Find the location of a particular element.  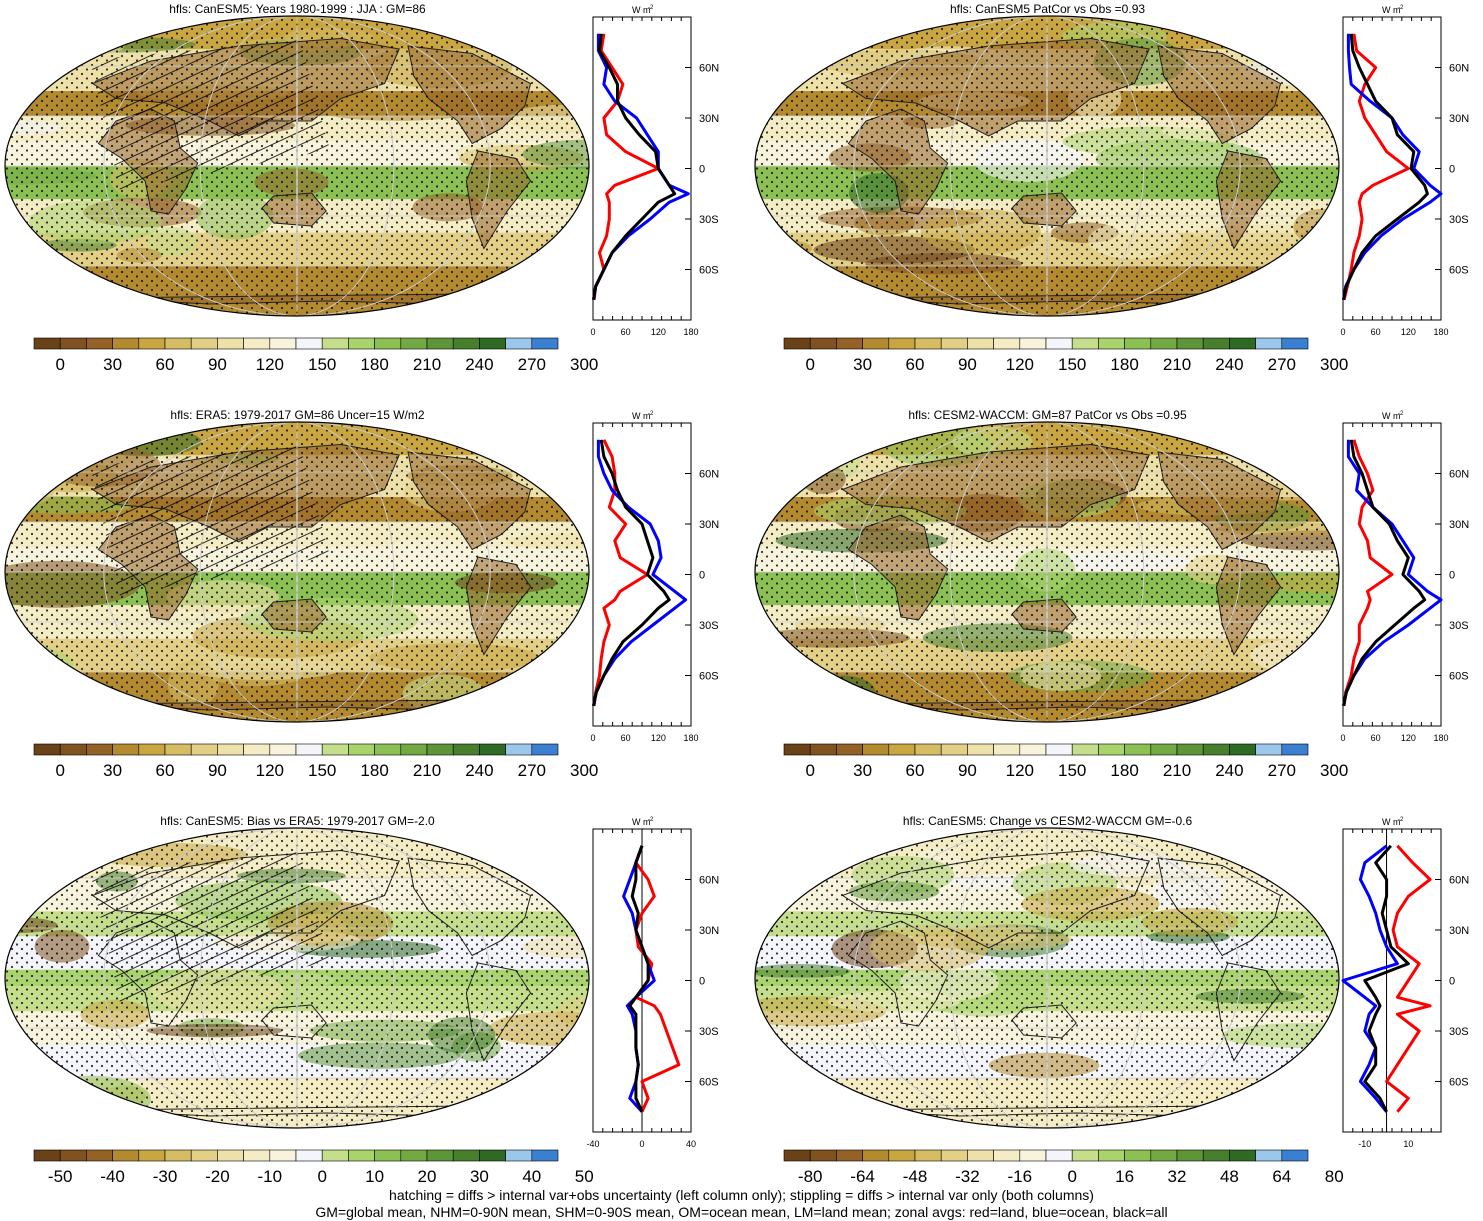

series-all is located at coordinates (1385, 167).